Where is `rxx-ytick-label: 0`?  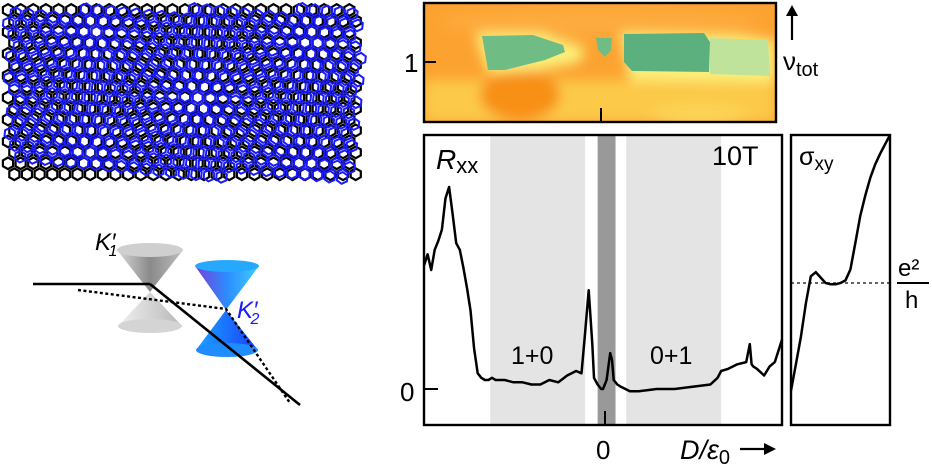
rxx-ytick-label: 0 is located at coordinates (407, 392).